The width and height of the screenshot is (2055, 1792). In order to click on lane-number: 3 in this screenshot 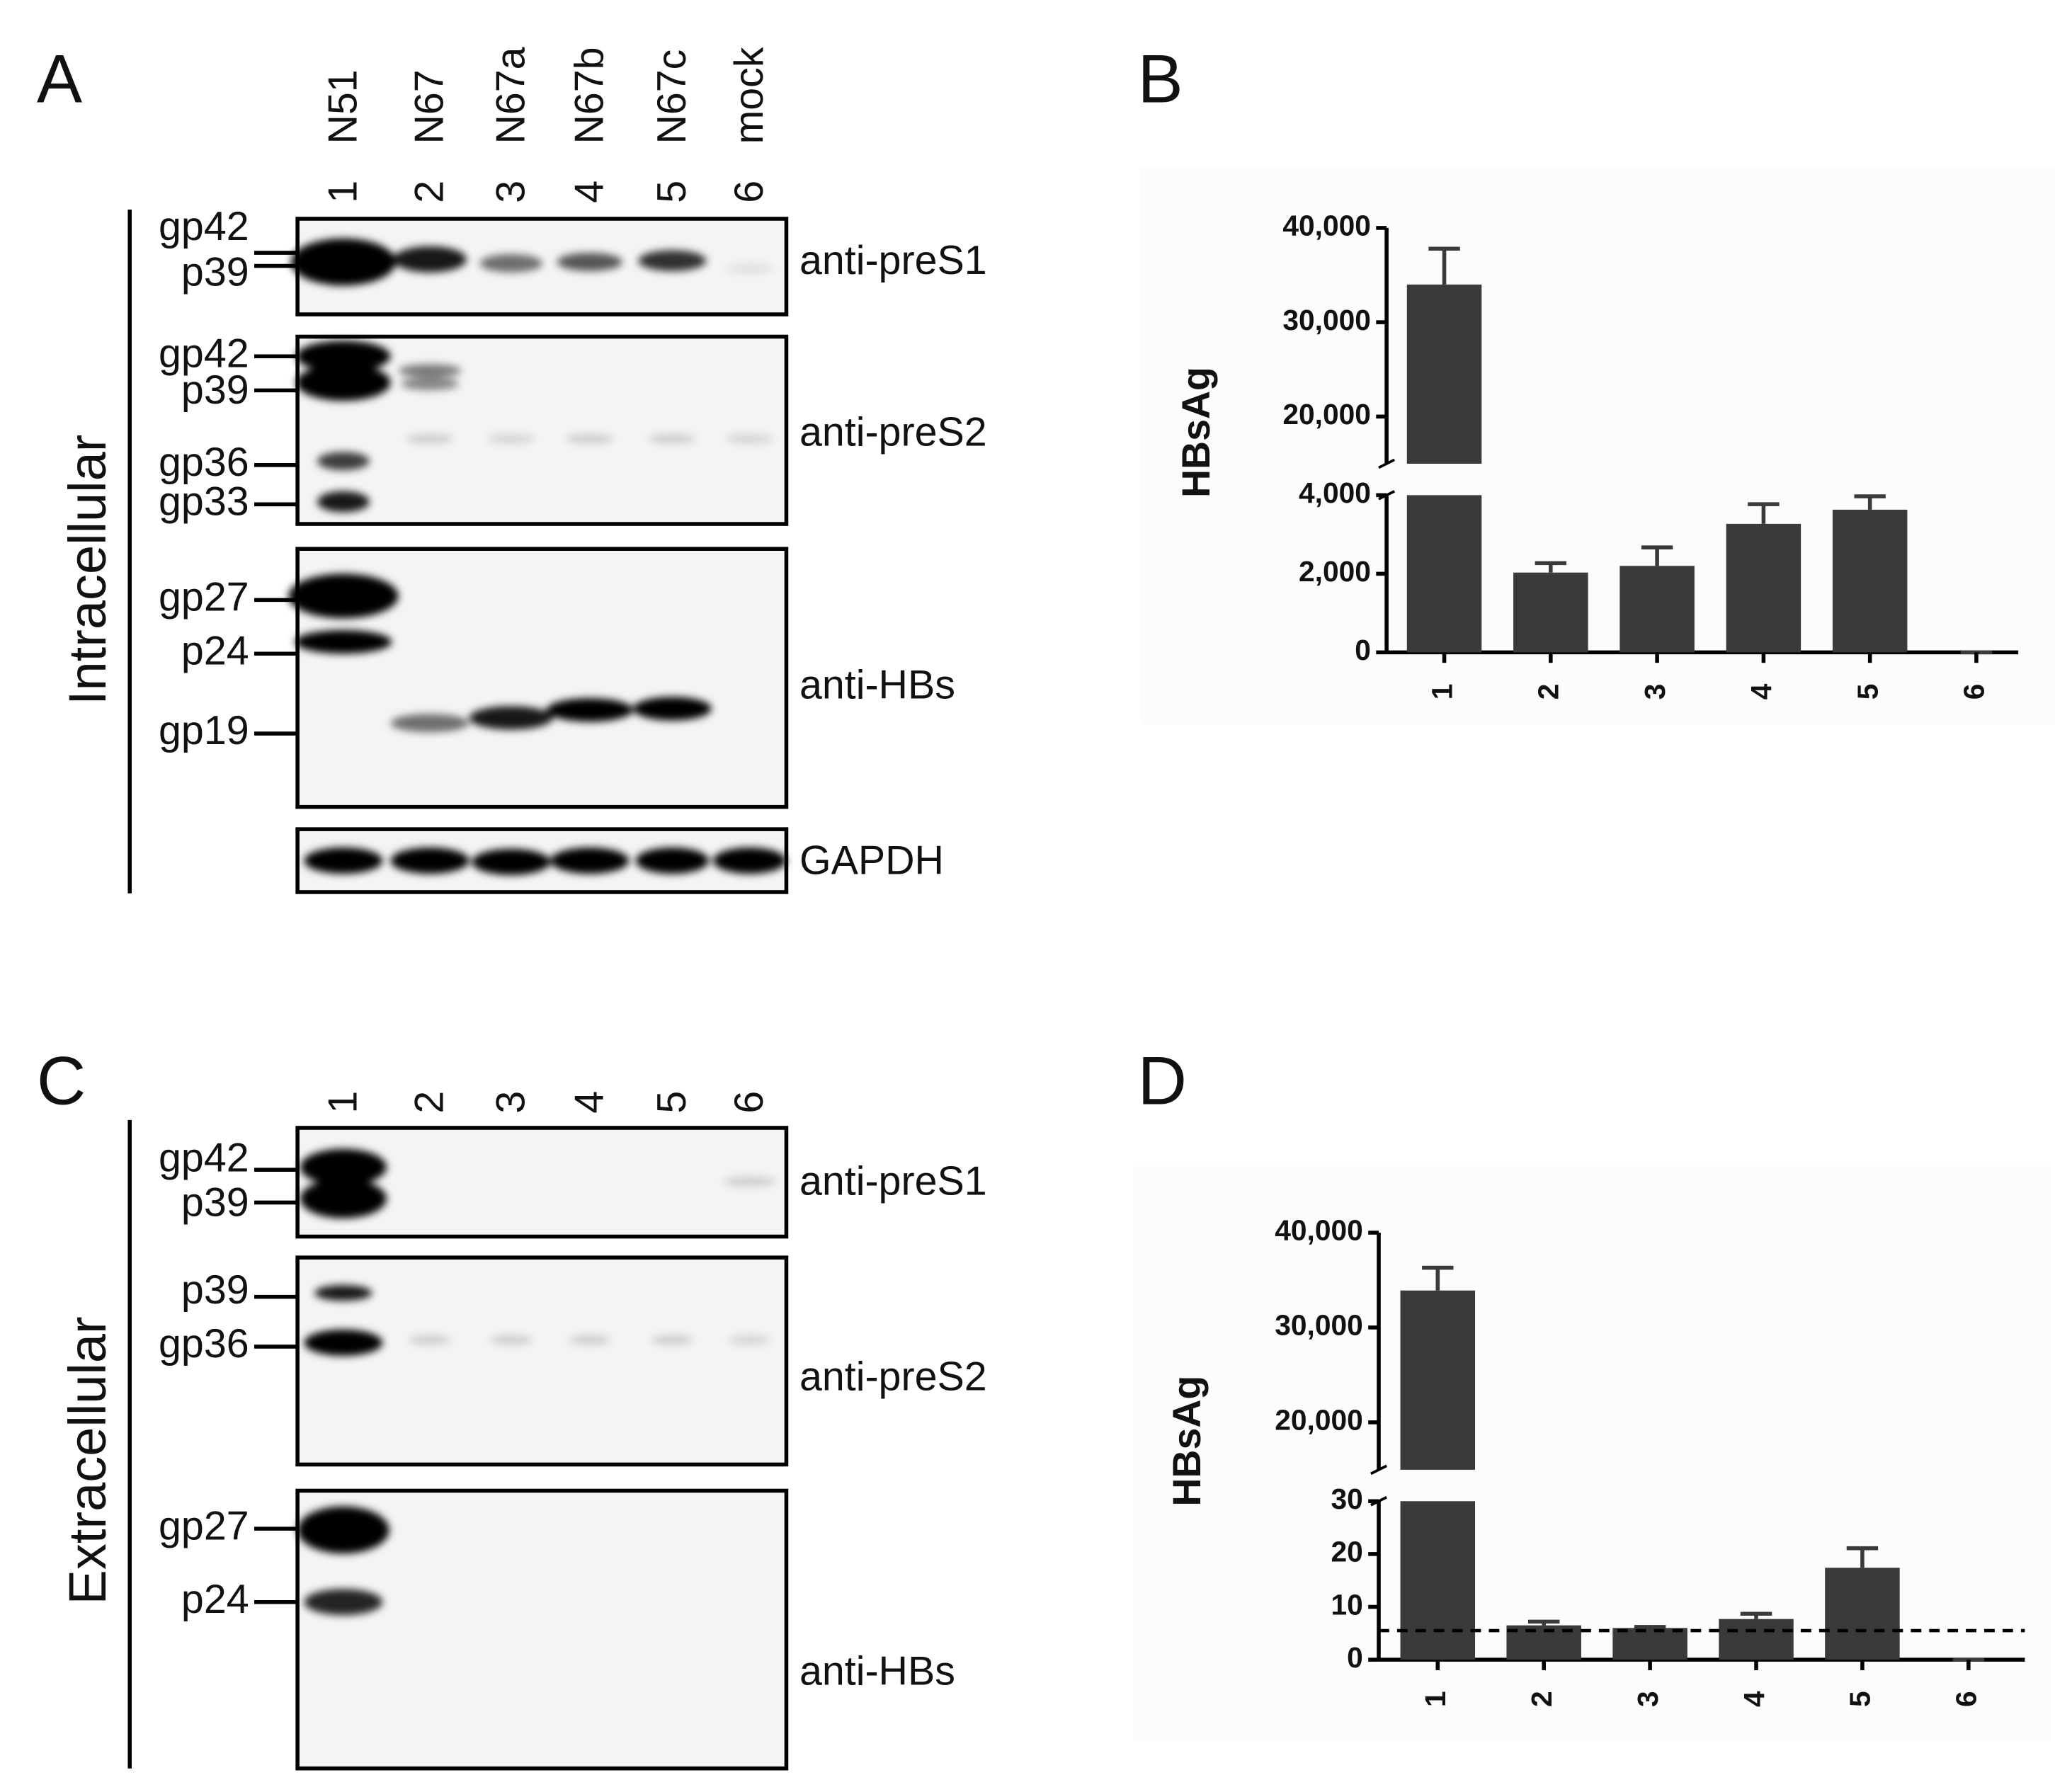, I will do `click(511, 192)`.